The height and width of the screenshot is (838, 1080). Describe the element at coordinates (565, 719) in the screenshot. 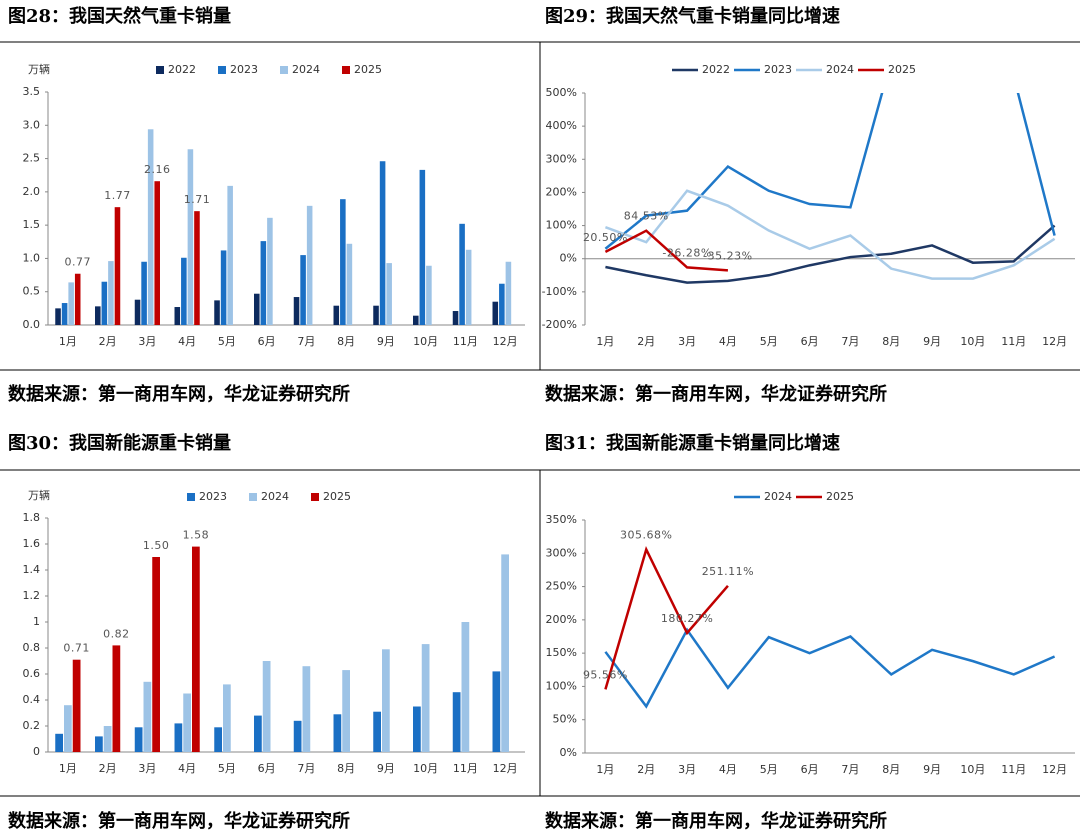

I see `y-tick-label: 50%` at that location.